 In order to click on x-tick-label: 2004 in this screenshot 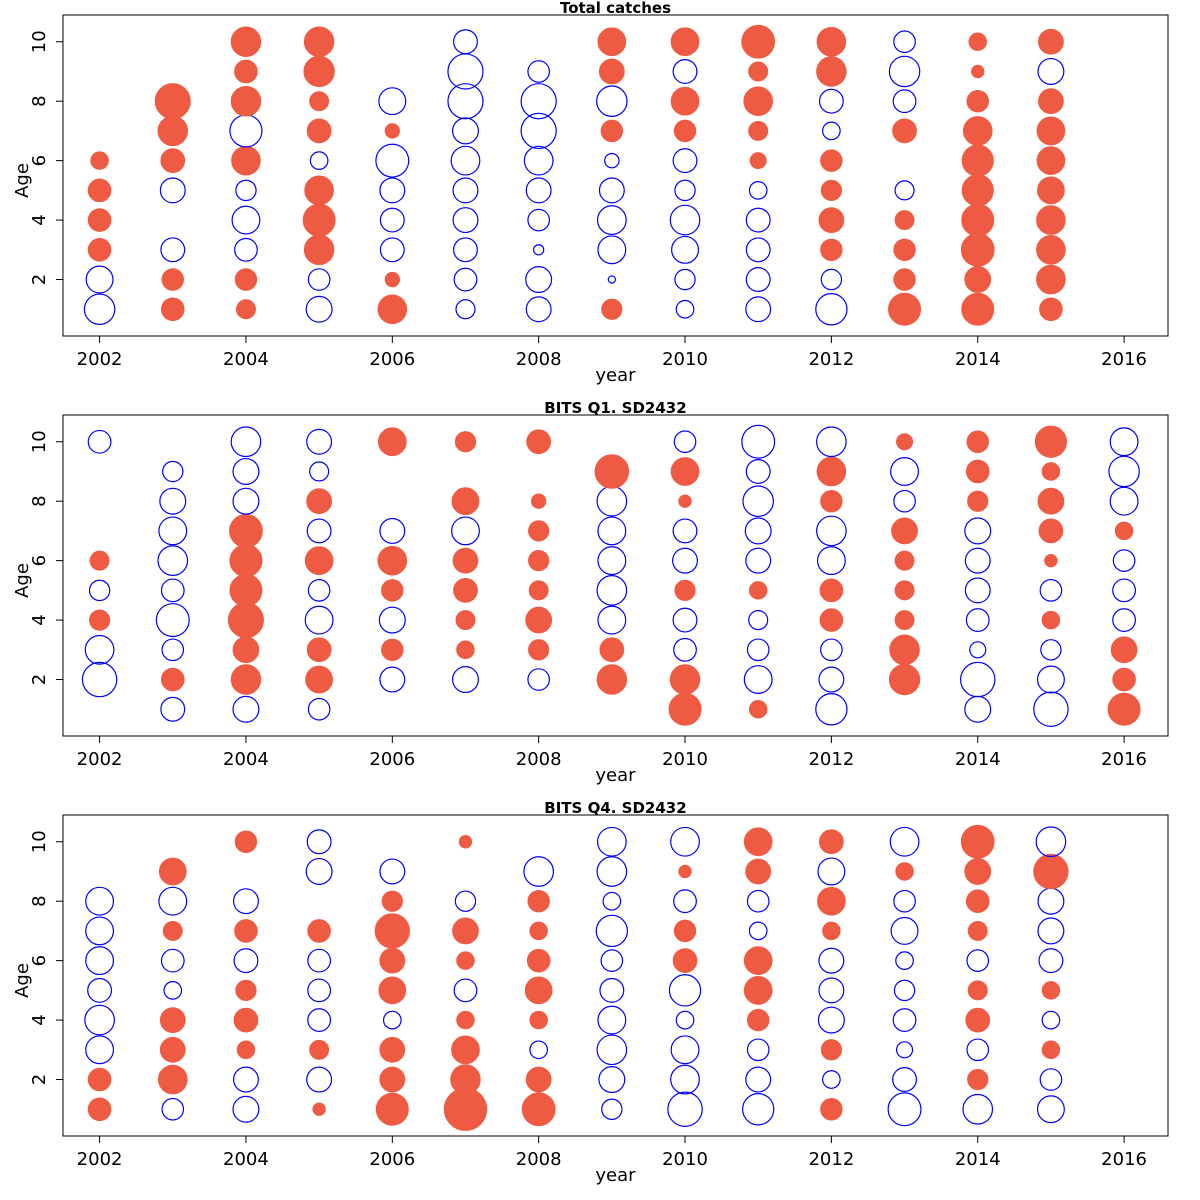, I will do `click(246, 359)`.